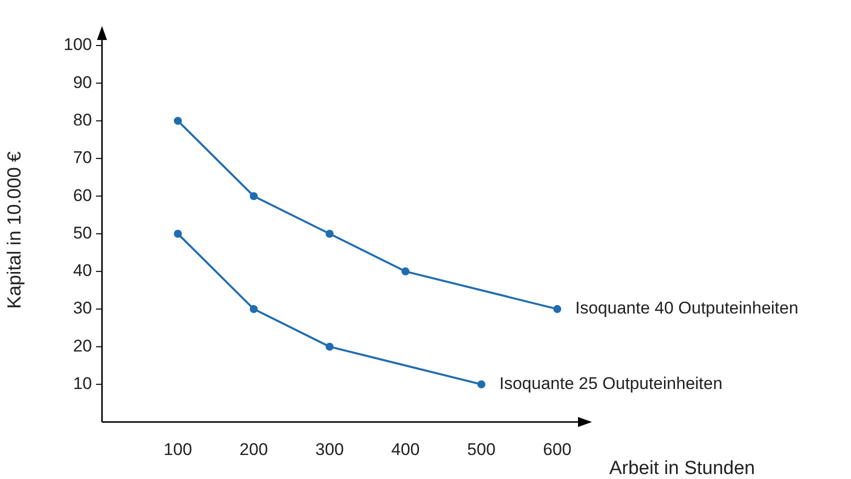 The width and height of the screenshot is (851, 479). Describe the element at coordinates (82, 232) in the screenshot. I see `y-tick-label: 50` at that location.